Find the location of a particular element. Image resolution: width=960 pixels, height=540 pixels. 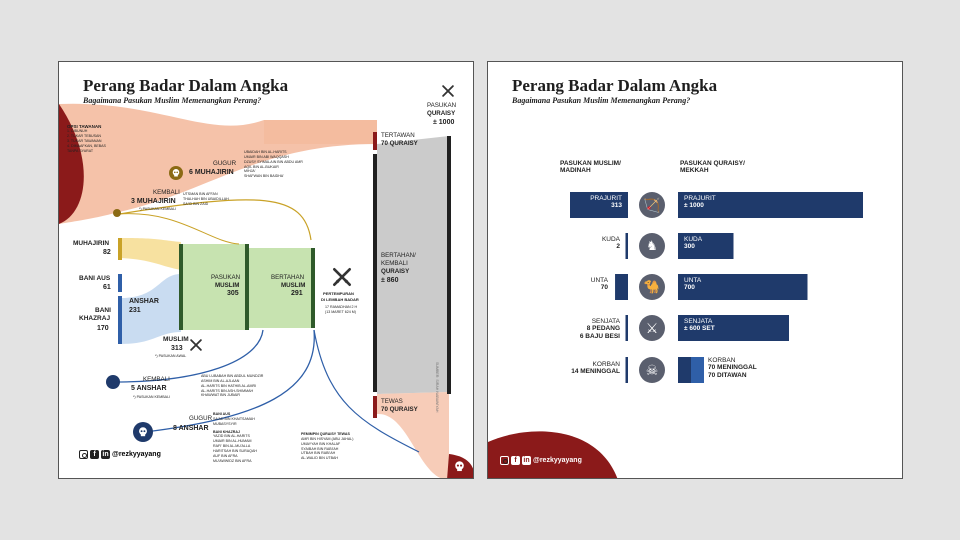

social-handle: @rezkyyayang is located at coordinates (557, 460).